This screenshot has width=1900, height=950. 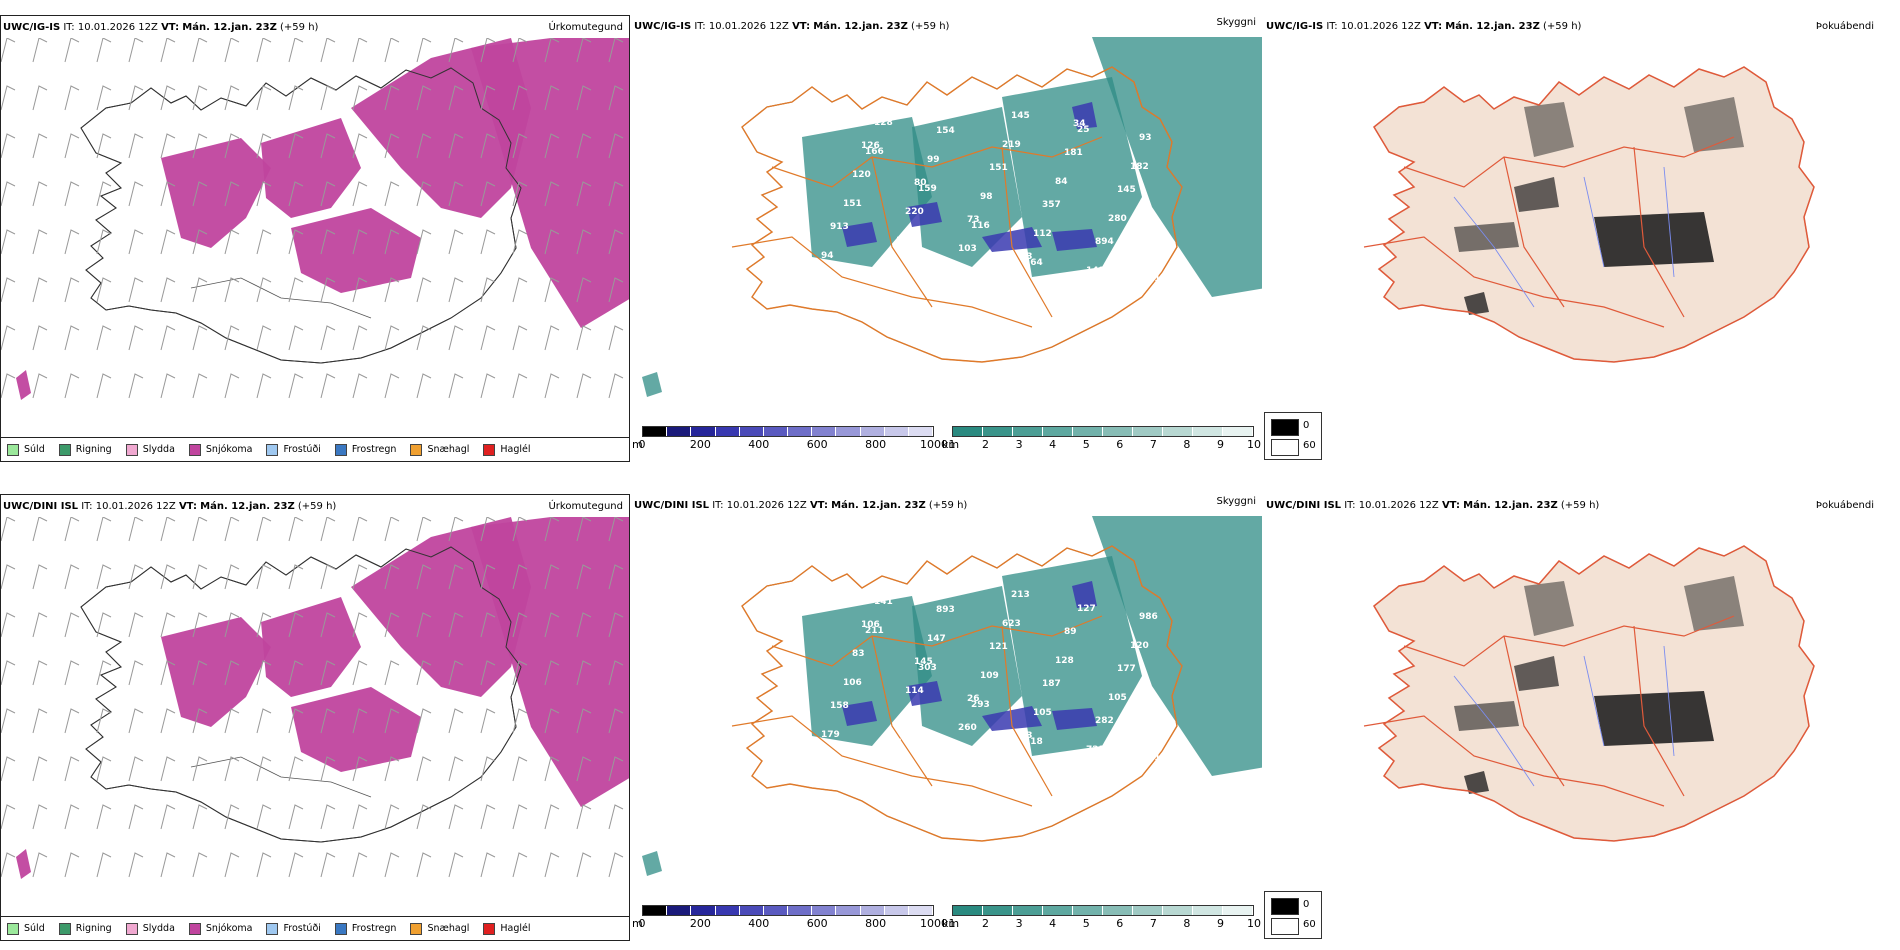 What do you see at coordinates (1042, 234) in the screenshot?
I see `ceiling-value-label: 112` at bounding box center [1042, 234].